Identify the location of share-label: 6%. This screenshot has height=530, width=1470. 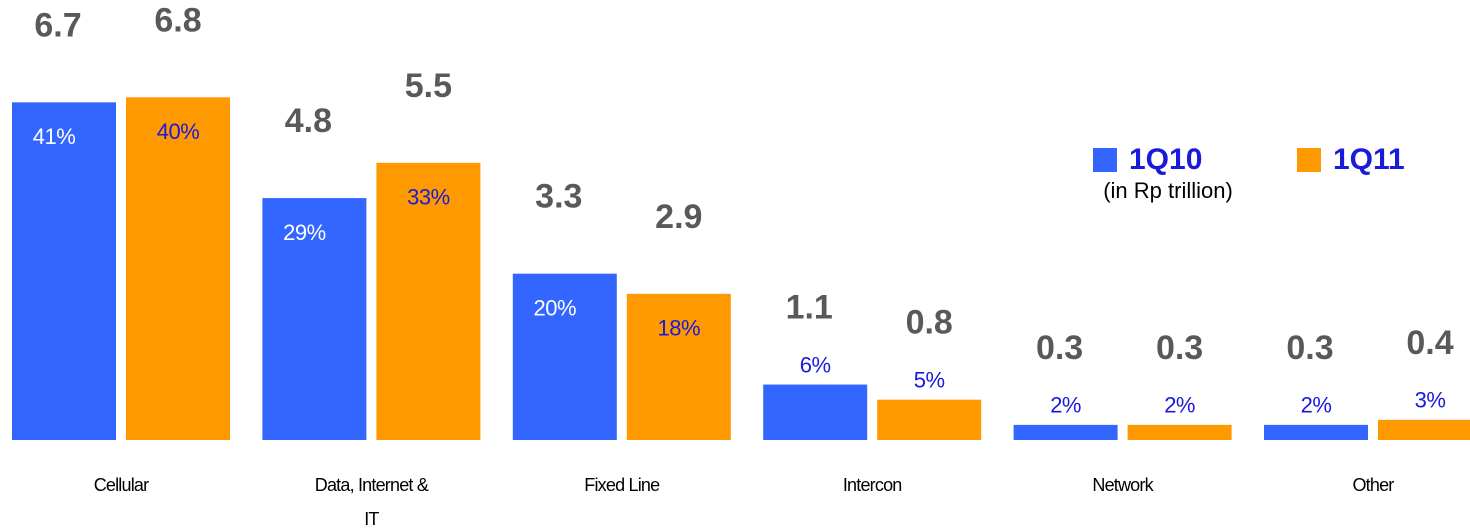
(815, 364).